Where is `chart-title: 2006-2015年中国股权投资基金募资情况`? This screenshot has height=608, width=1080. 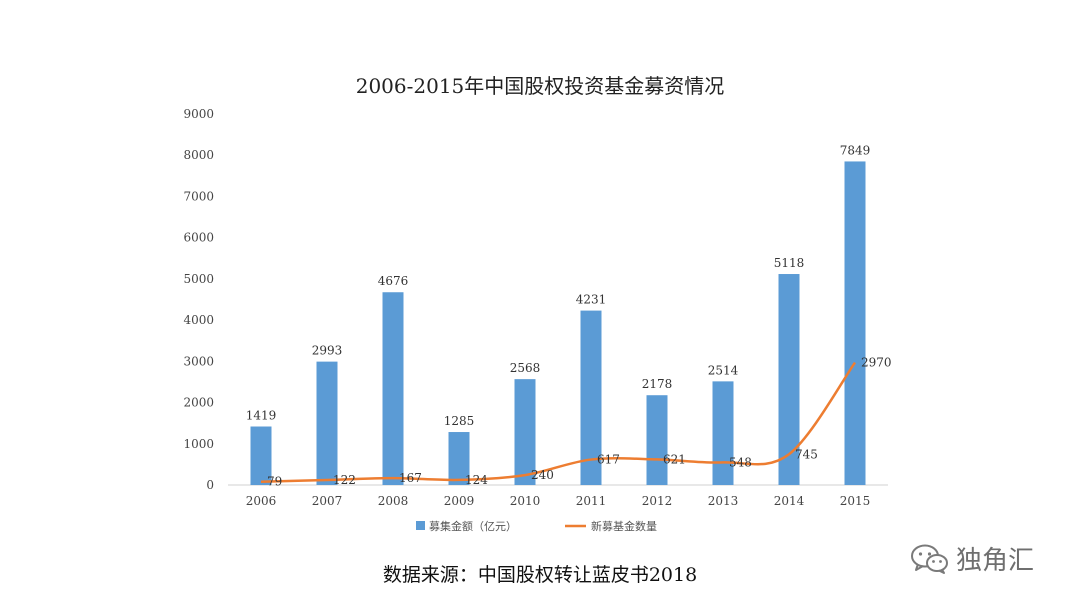 chart-title: 2006-2015年中国股权投资基金募资情况 is located at coordinates (540, 86).